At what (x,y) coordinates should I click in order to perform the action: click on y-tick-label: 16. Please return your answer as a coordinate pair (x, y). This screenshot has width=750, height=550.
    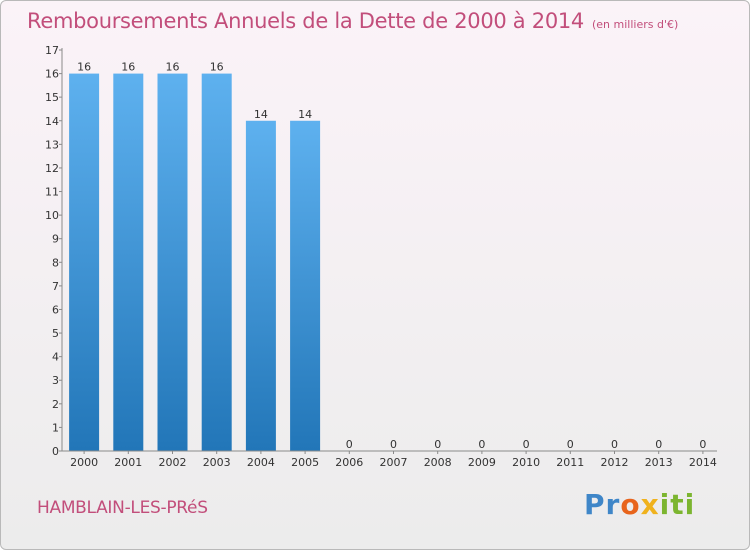
    Looking at the image, I should click on (52, 74).